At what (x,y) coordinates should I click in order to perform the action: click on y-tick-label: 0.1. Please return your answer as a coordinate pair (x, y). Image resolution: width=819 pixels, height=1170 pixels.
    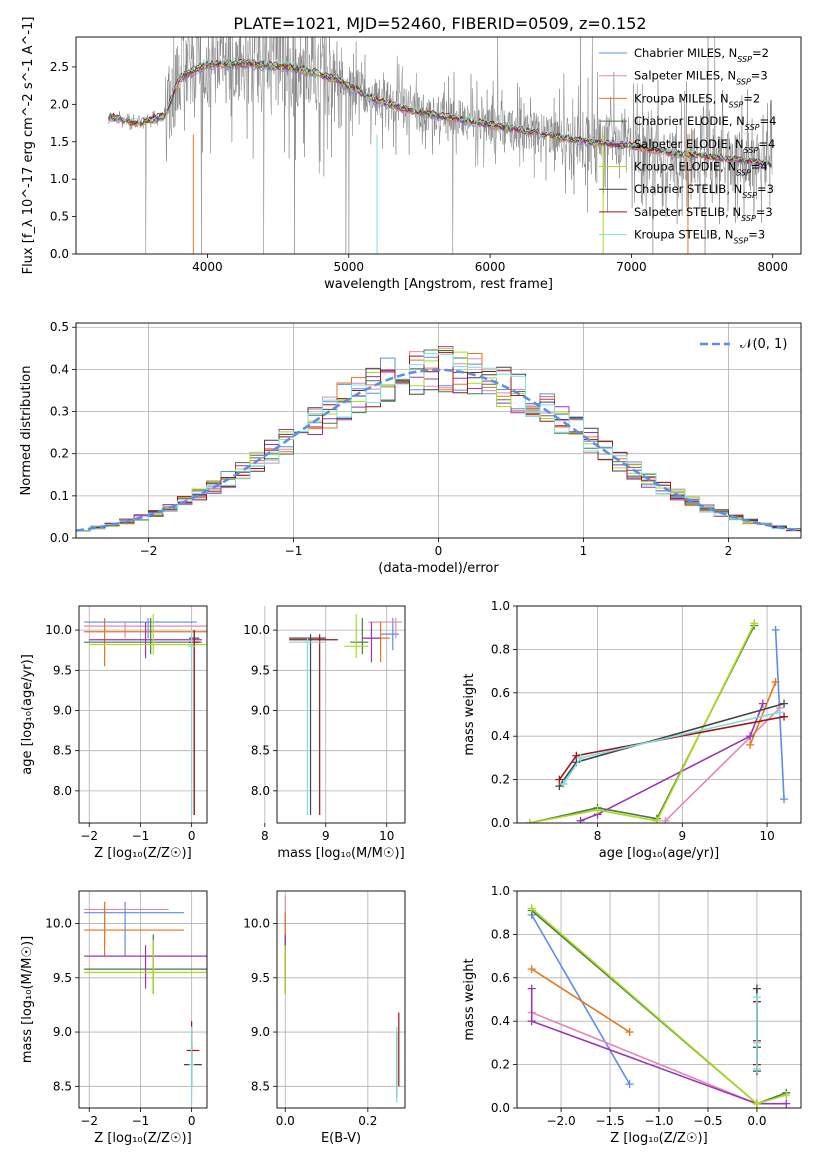
    Looking at the image, I should click on (59, 496).